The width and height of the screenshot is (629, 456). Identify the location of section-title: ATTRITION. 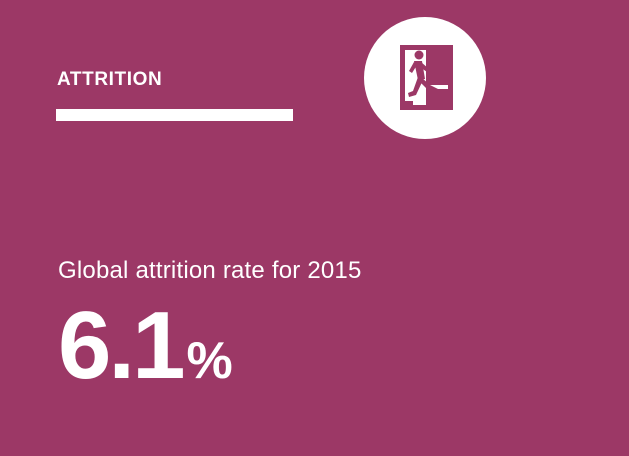
(110, 79).